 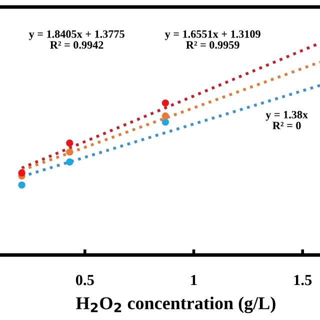 What do you see at coordinates (76, 39) in the screenshot?
I see `annotation: y = 1.8405x + 1.3775 R² = 0.9942` at bounding box center [76, 39].